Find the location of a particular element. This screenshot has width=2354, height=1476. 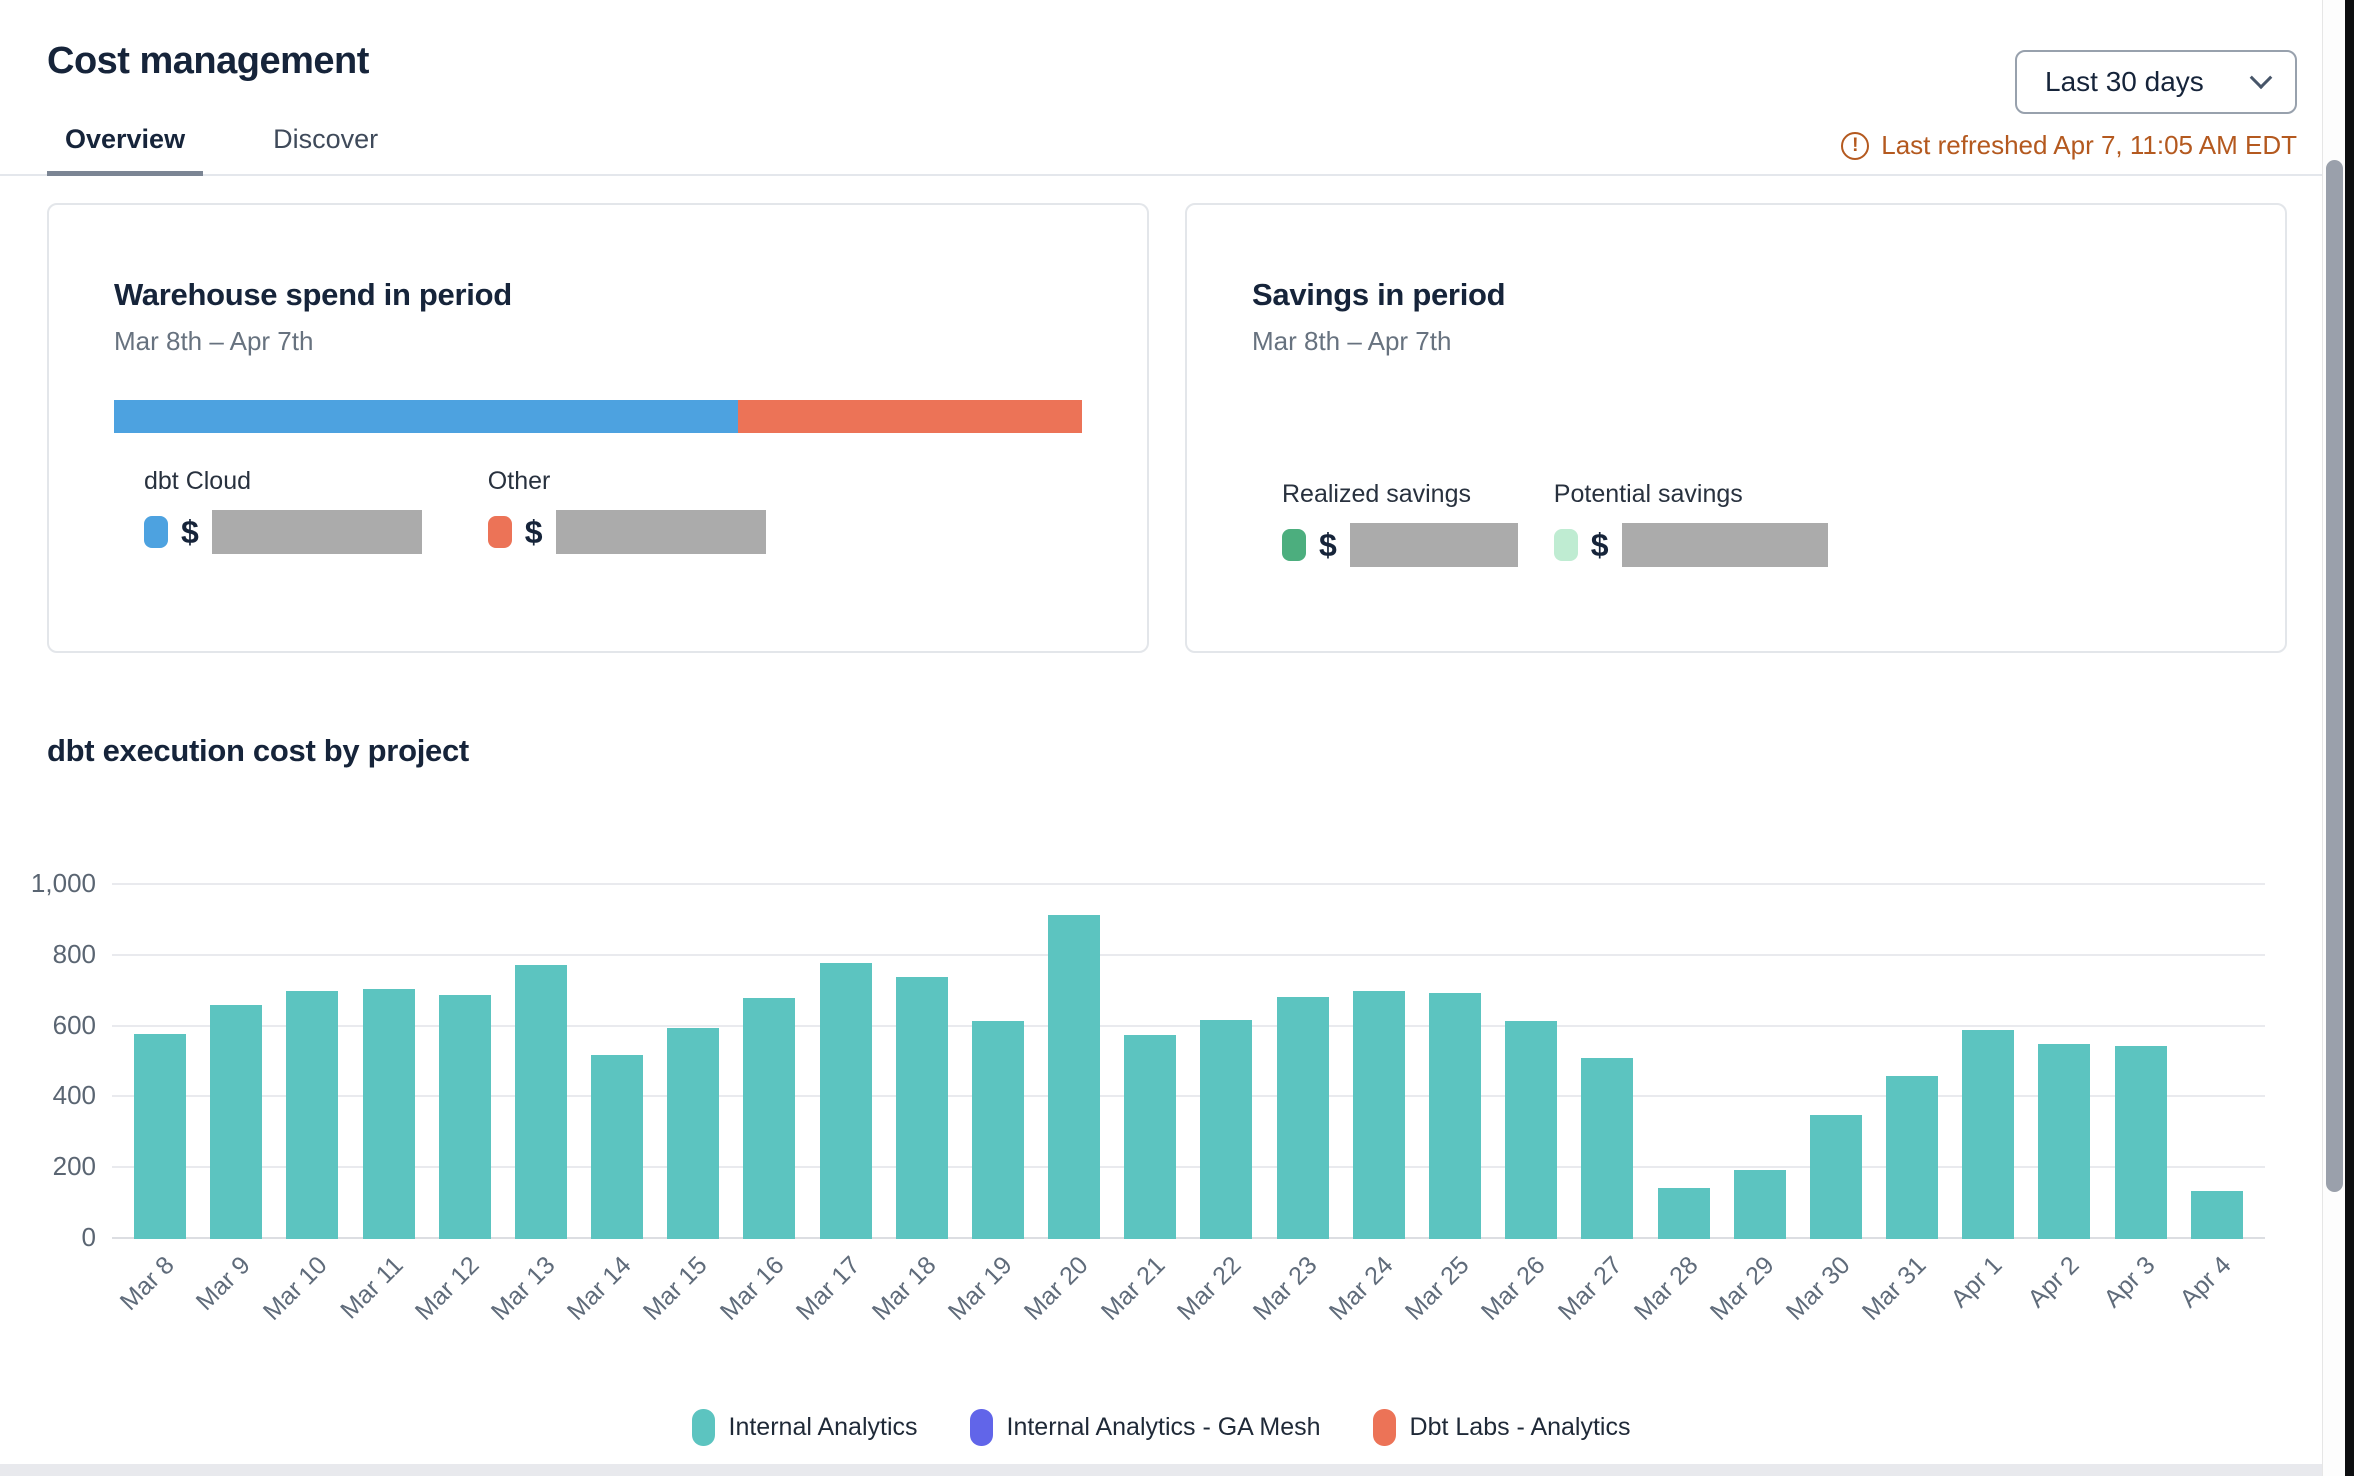

chart-legend-item-internal-analytics-ga-mesh: Internal Analytics - GA Mesh is located at coordinates (1145, 1427).